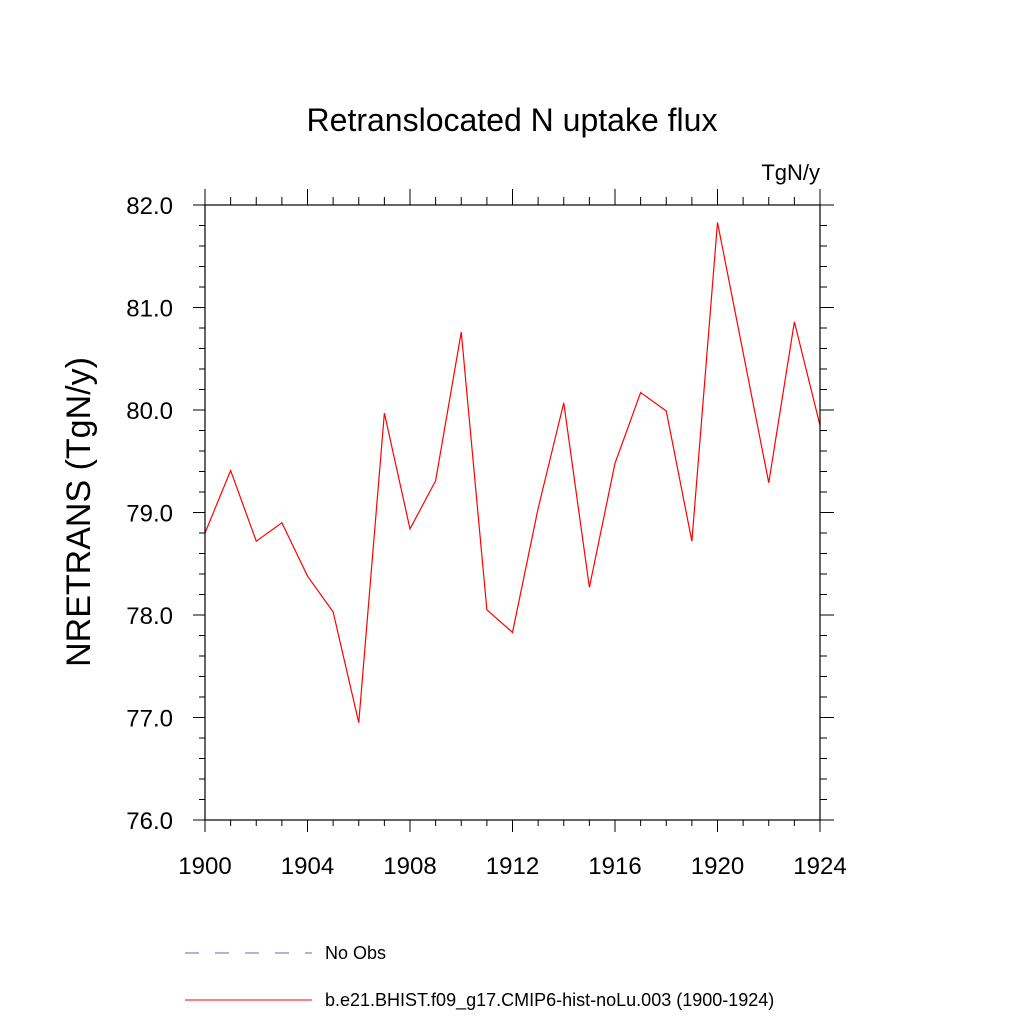  Describe the element at coordinates (790, 172) in the screenshot. I see `units-label: TgN/y` at that location.